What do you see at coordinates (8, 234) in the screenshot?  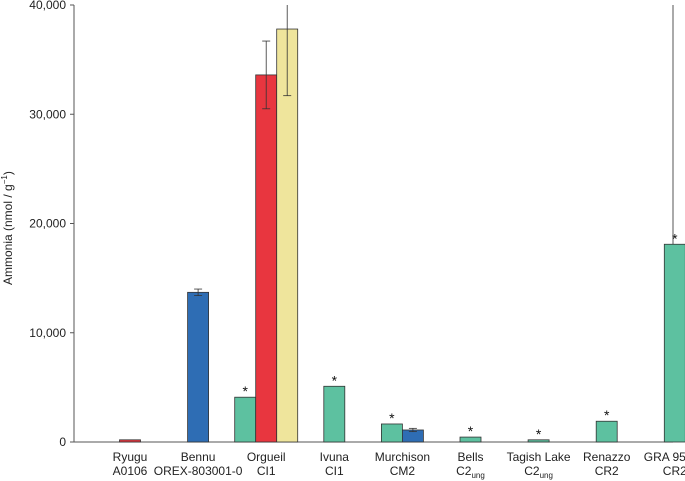 I see `y-axis-title-main: Ammonia (nmol / g` at bounding box center [8, 234].